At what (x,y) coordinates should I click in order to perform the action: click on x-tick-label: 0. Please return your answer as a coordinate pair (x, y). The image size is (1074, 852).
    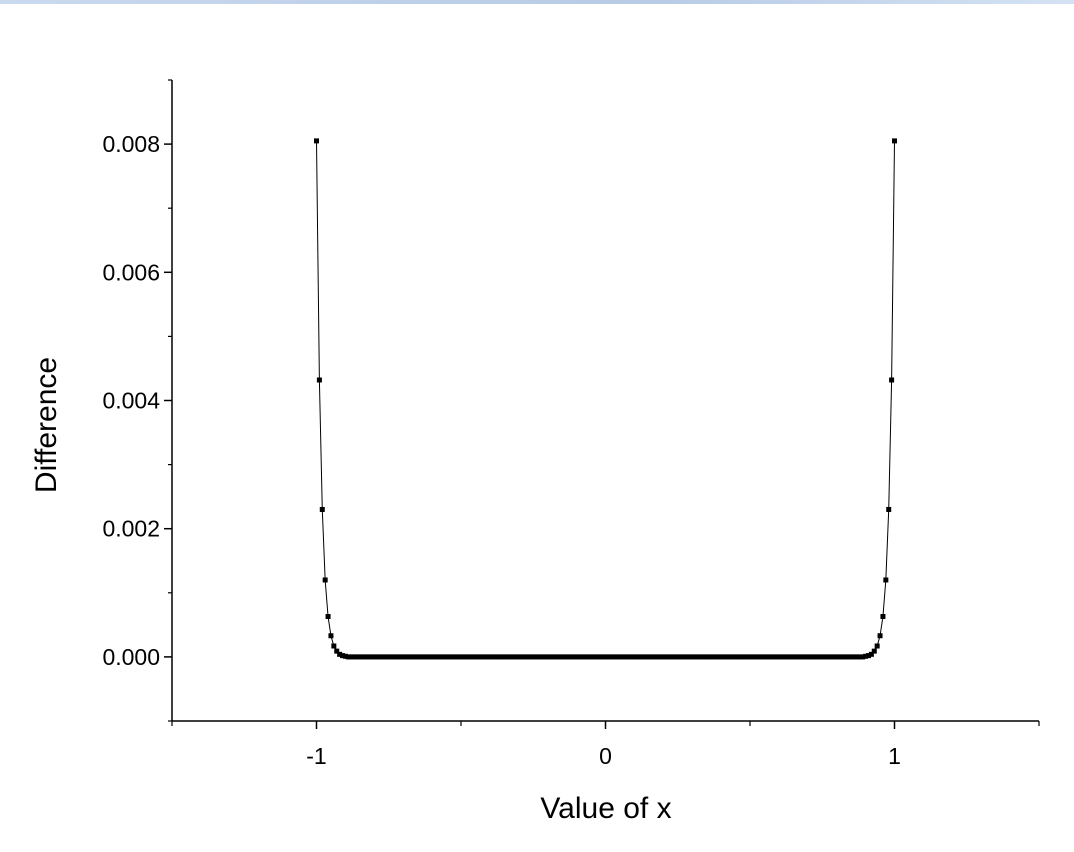
    Looking at the image, I should click on (605, 756).